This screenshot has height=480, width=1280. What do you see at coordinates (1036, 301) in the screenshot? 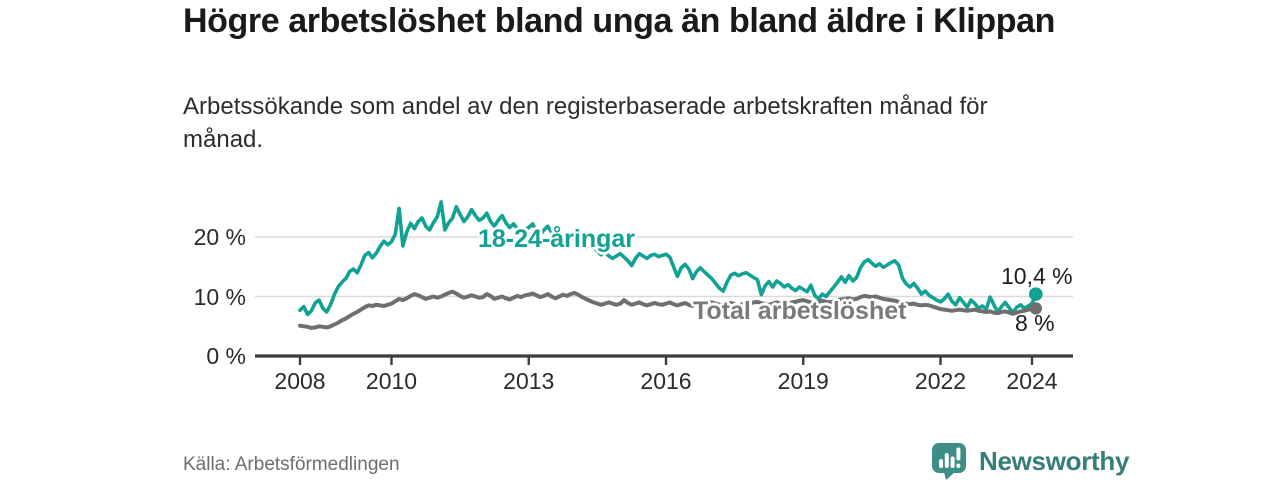
I see `series-end-dots` at bounding box center [1036, 301].